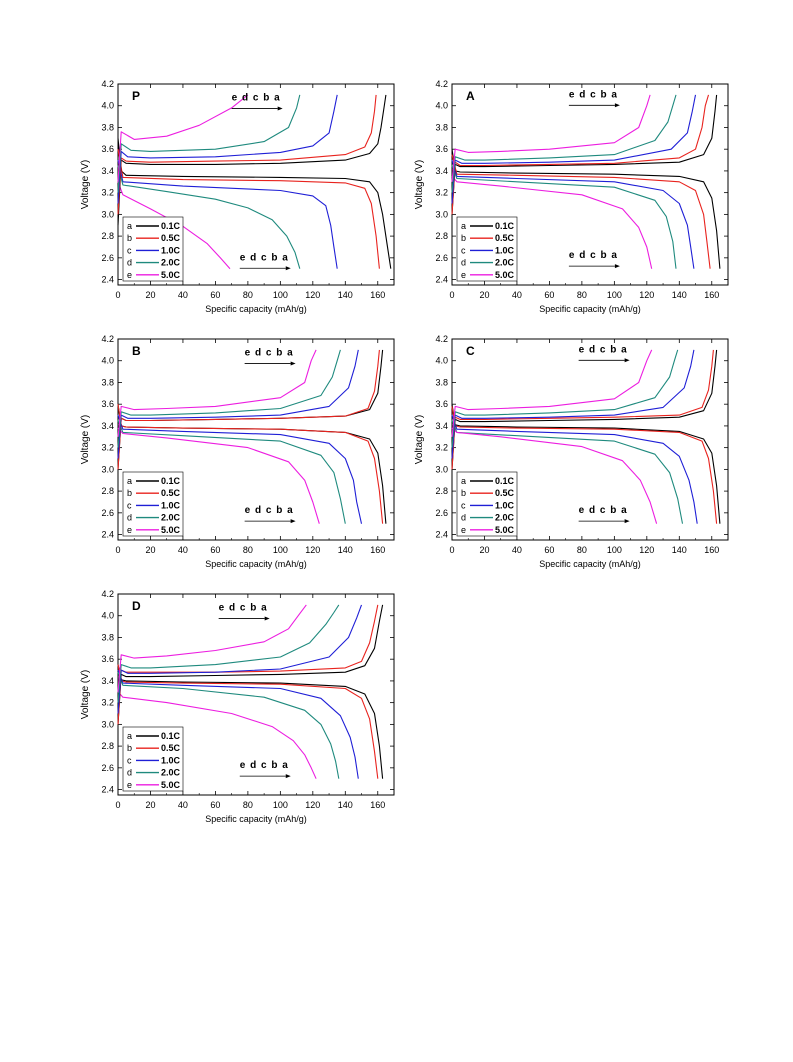 The image size is (793, 1062). What do you see at coordinates (463, 505) in the screenshot?
I see `legend-letter: c` at bounding box center [463, 505].